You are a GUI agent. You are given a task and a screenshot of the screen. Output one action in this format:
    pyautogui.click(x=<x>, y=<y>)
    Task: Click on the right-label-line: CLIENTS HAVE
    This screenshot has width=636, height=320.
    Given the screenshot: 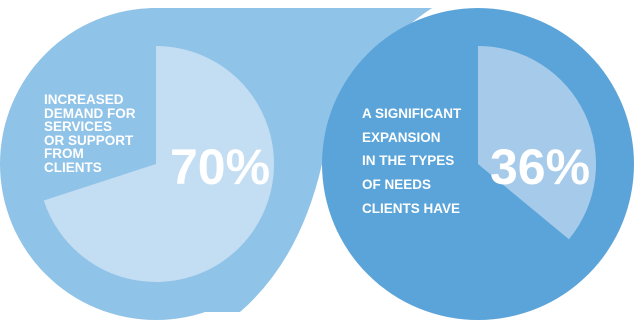 What is the action you would take?
    pyautogui.click(x=411, y=208)
    